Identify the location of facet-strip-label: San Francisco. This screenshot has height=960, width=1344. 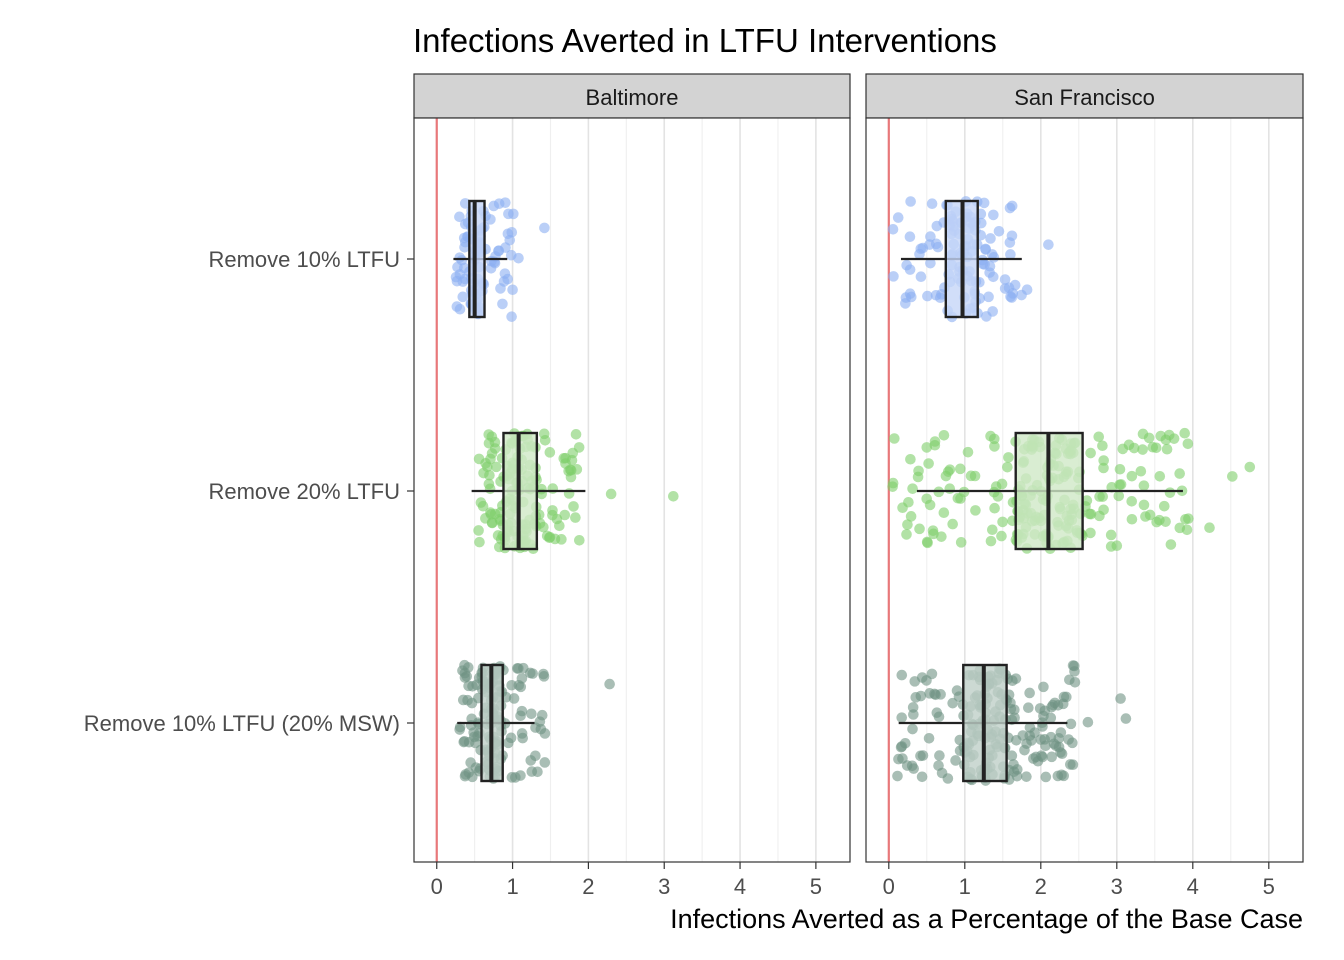
(1084, 97).